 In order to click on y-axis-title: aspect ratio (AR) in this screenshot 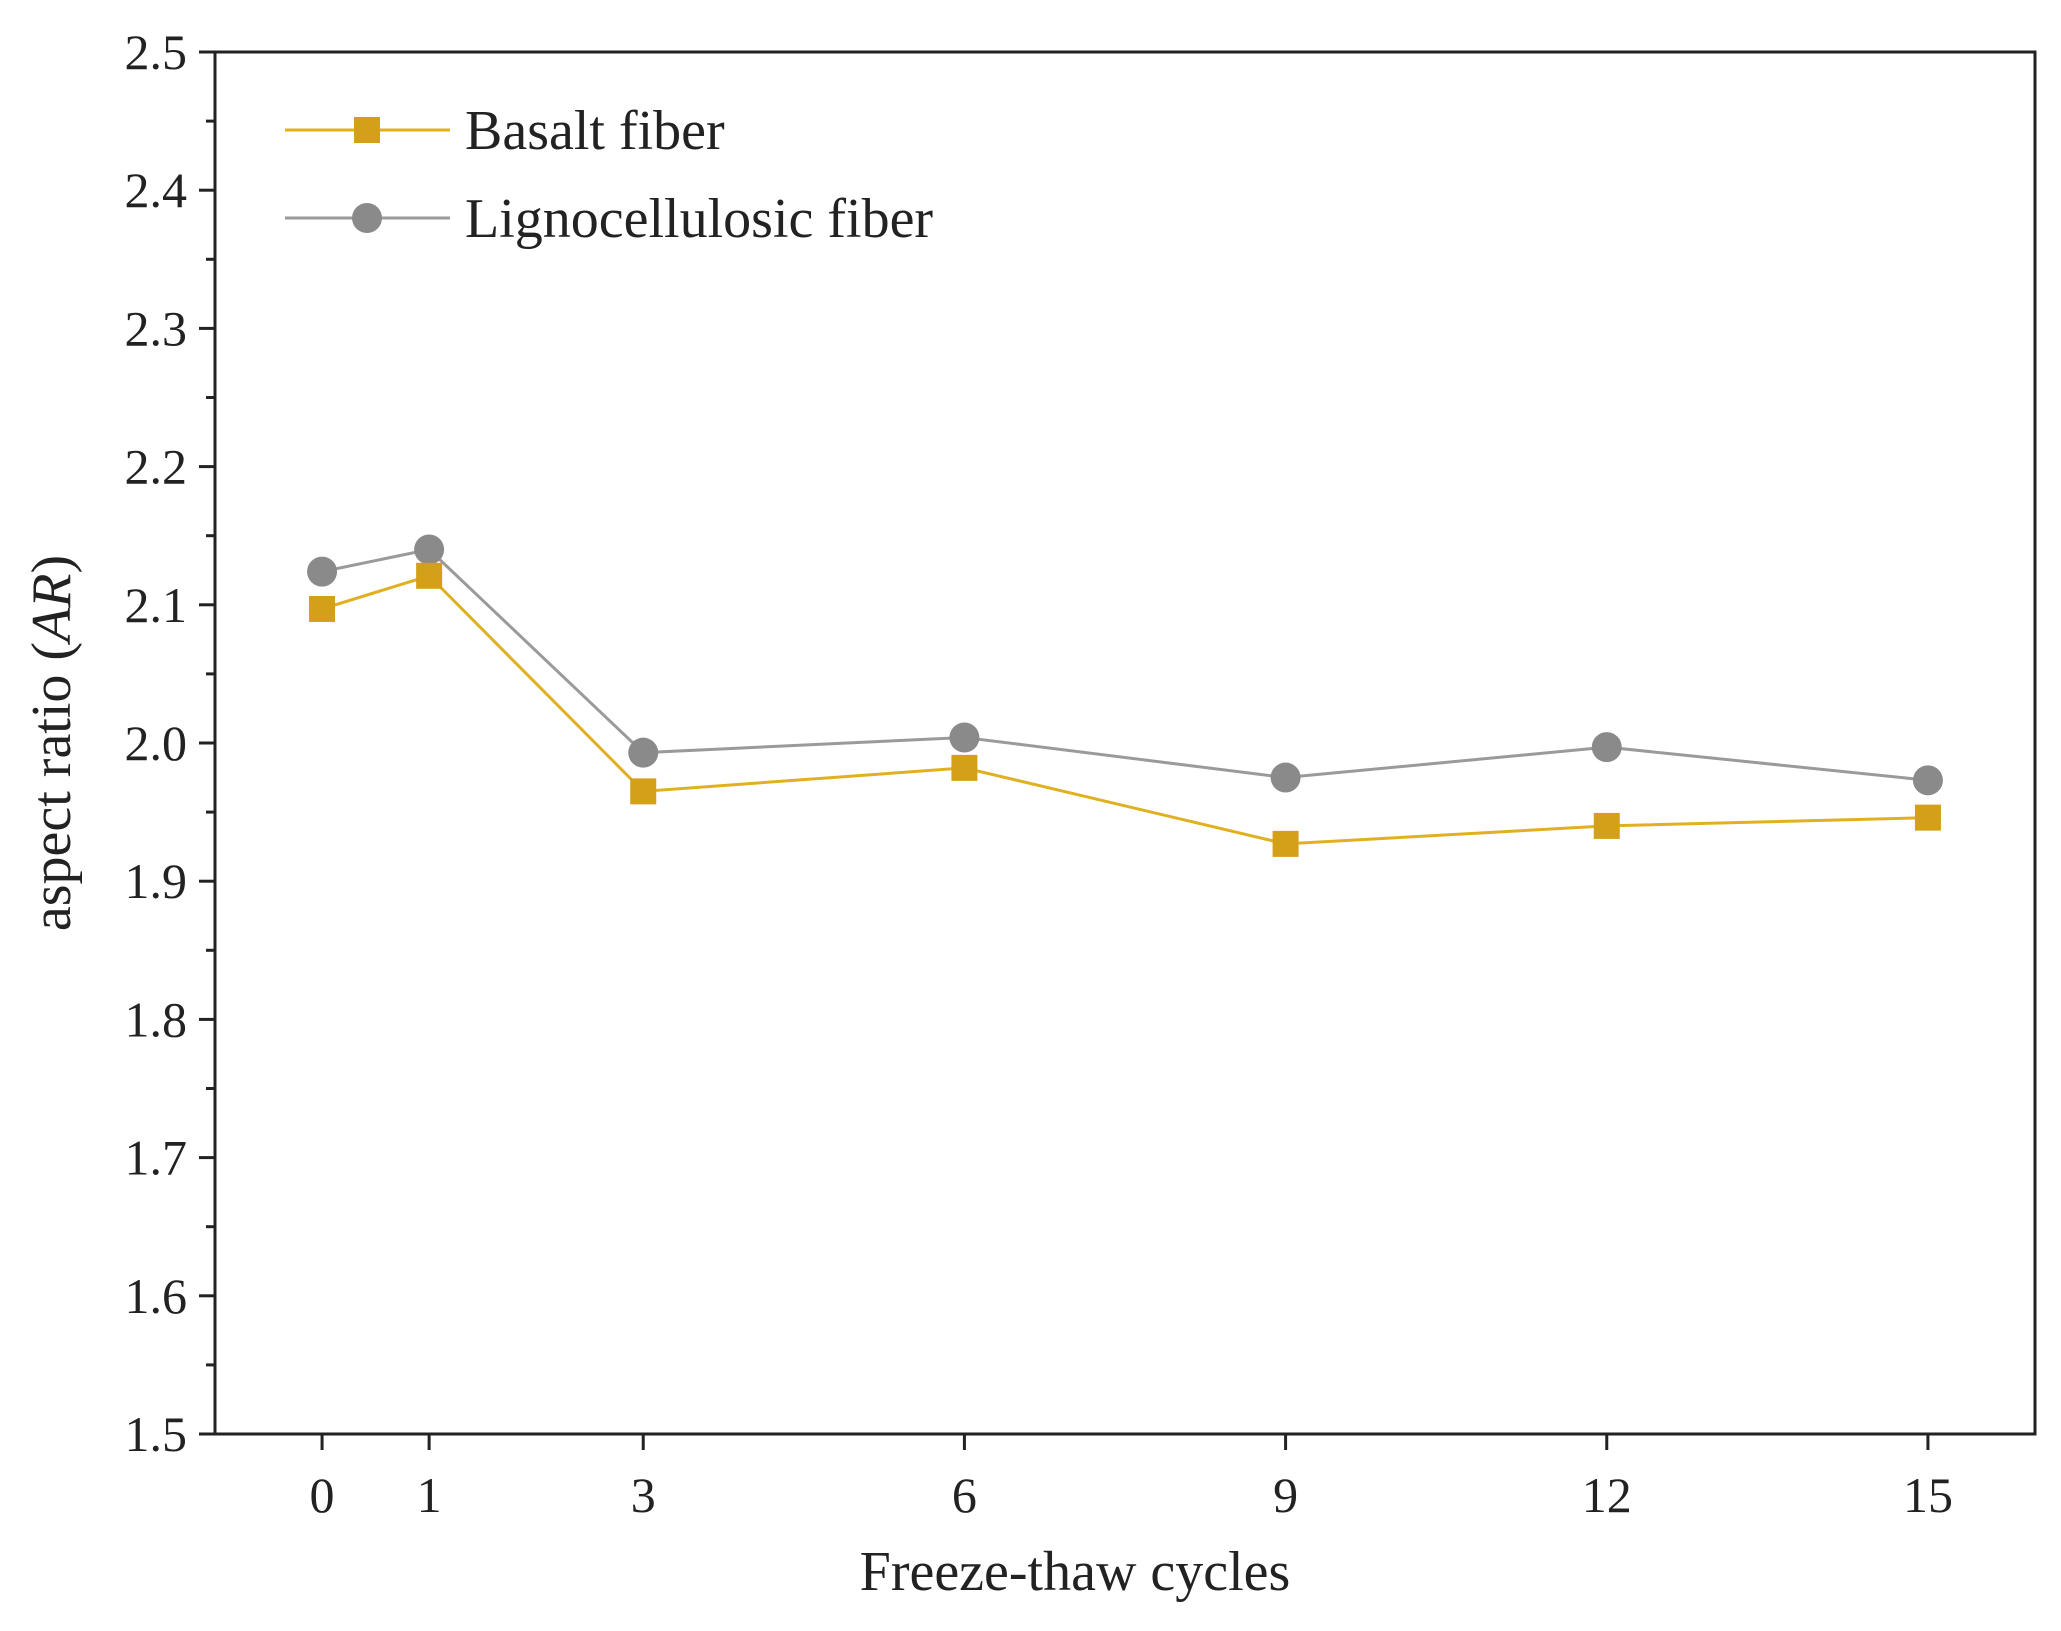, I will do `click(52, 743)`.